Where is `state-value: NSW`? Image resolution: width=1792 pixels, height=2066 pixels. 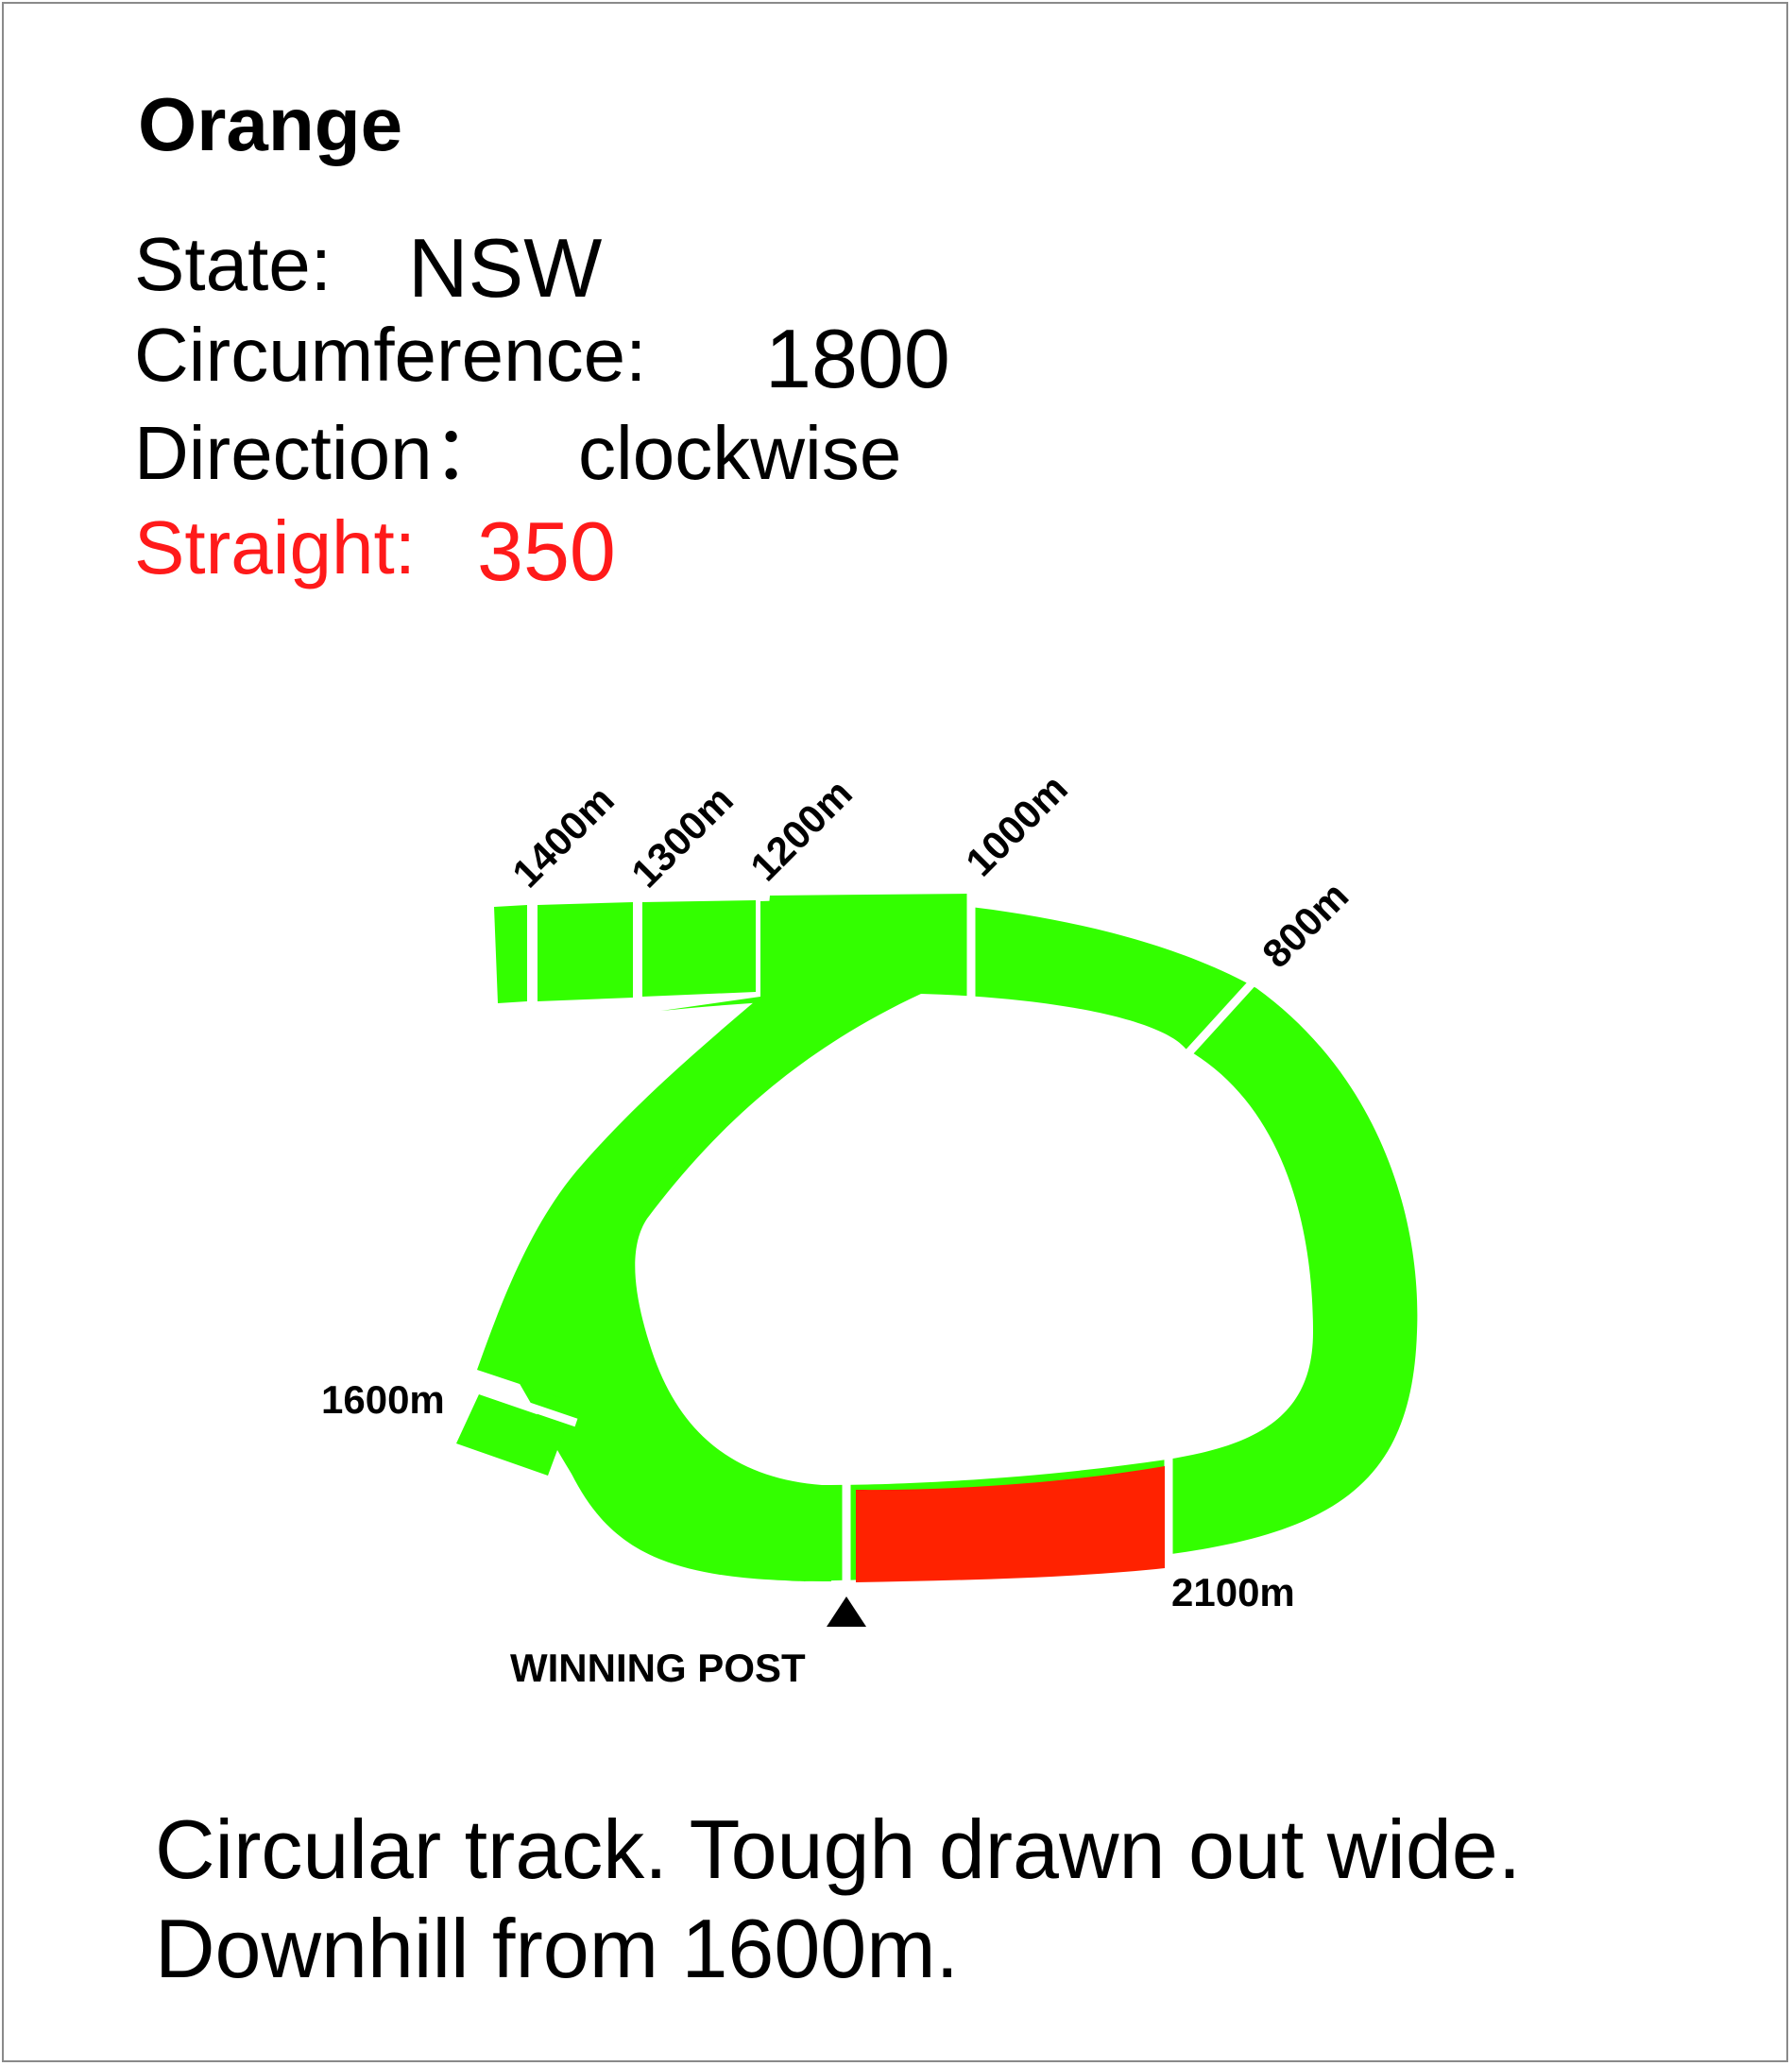 state-value: NSW is located at coordinates (505, 268).